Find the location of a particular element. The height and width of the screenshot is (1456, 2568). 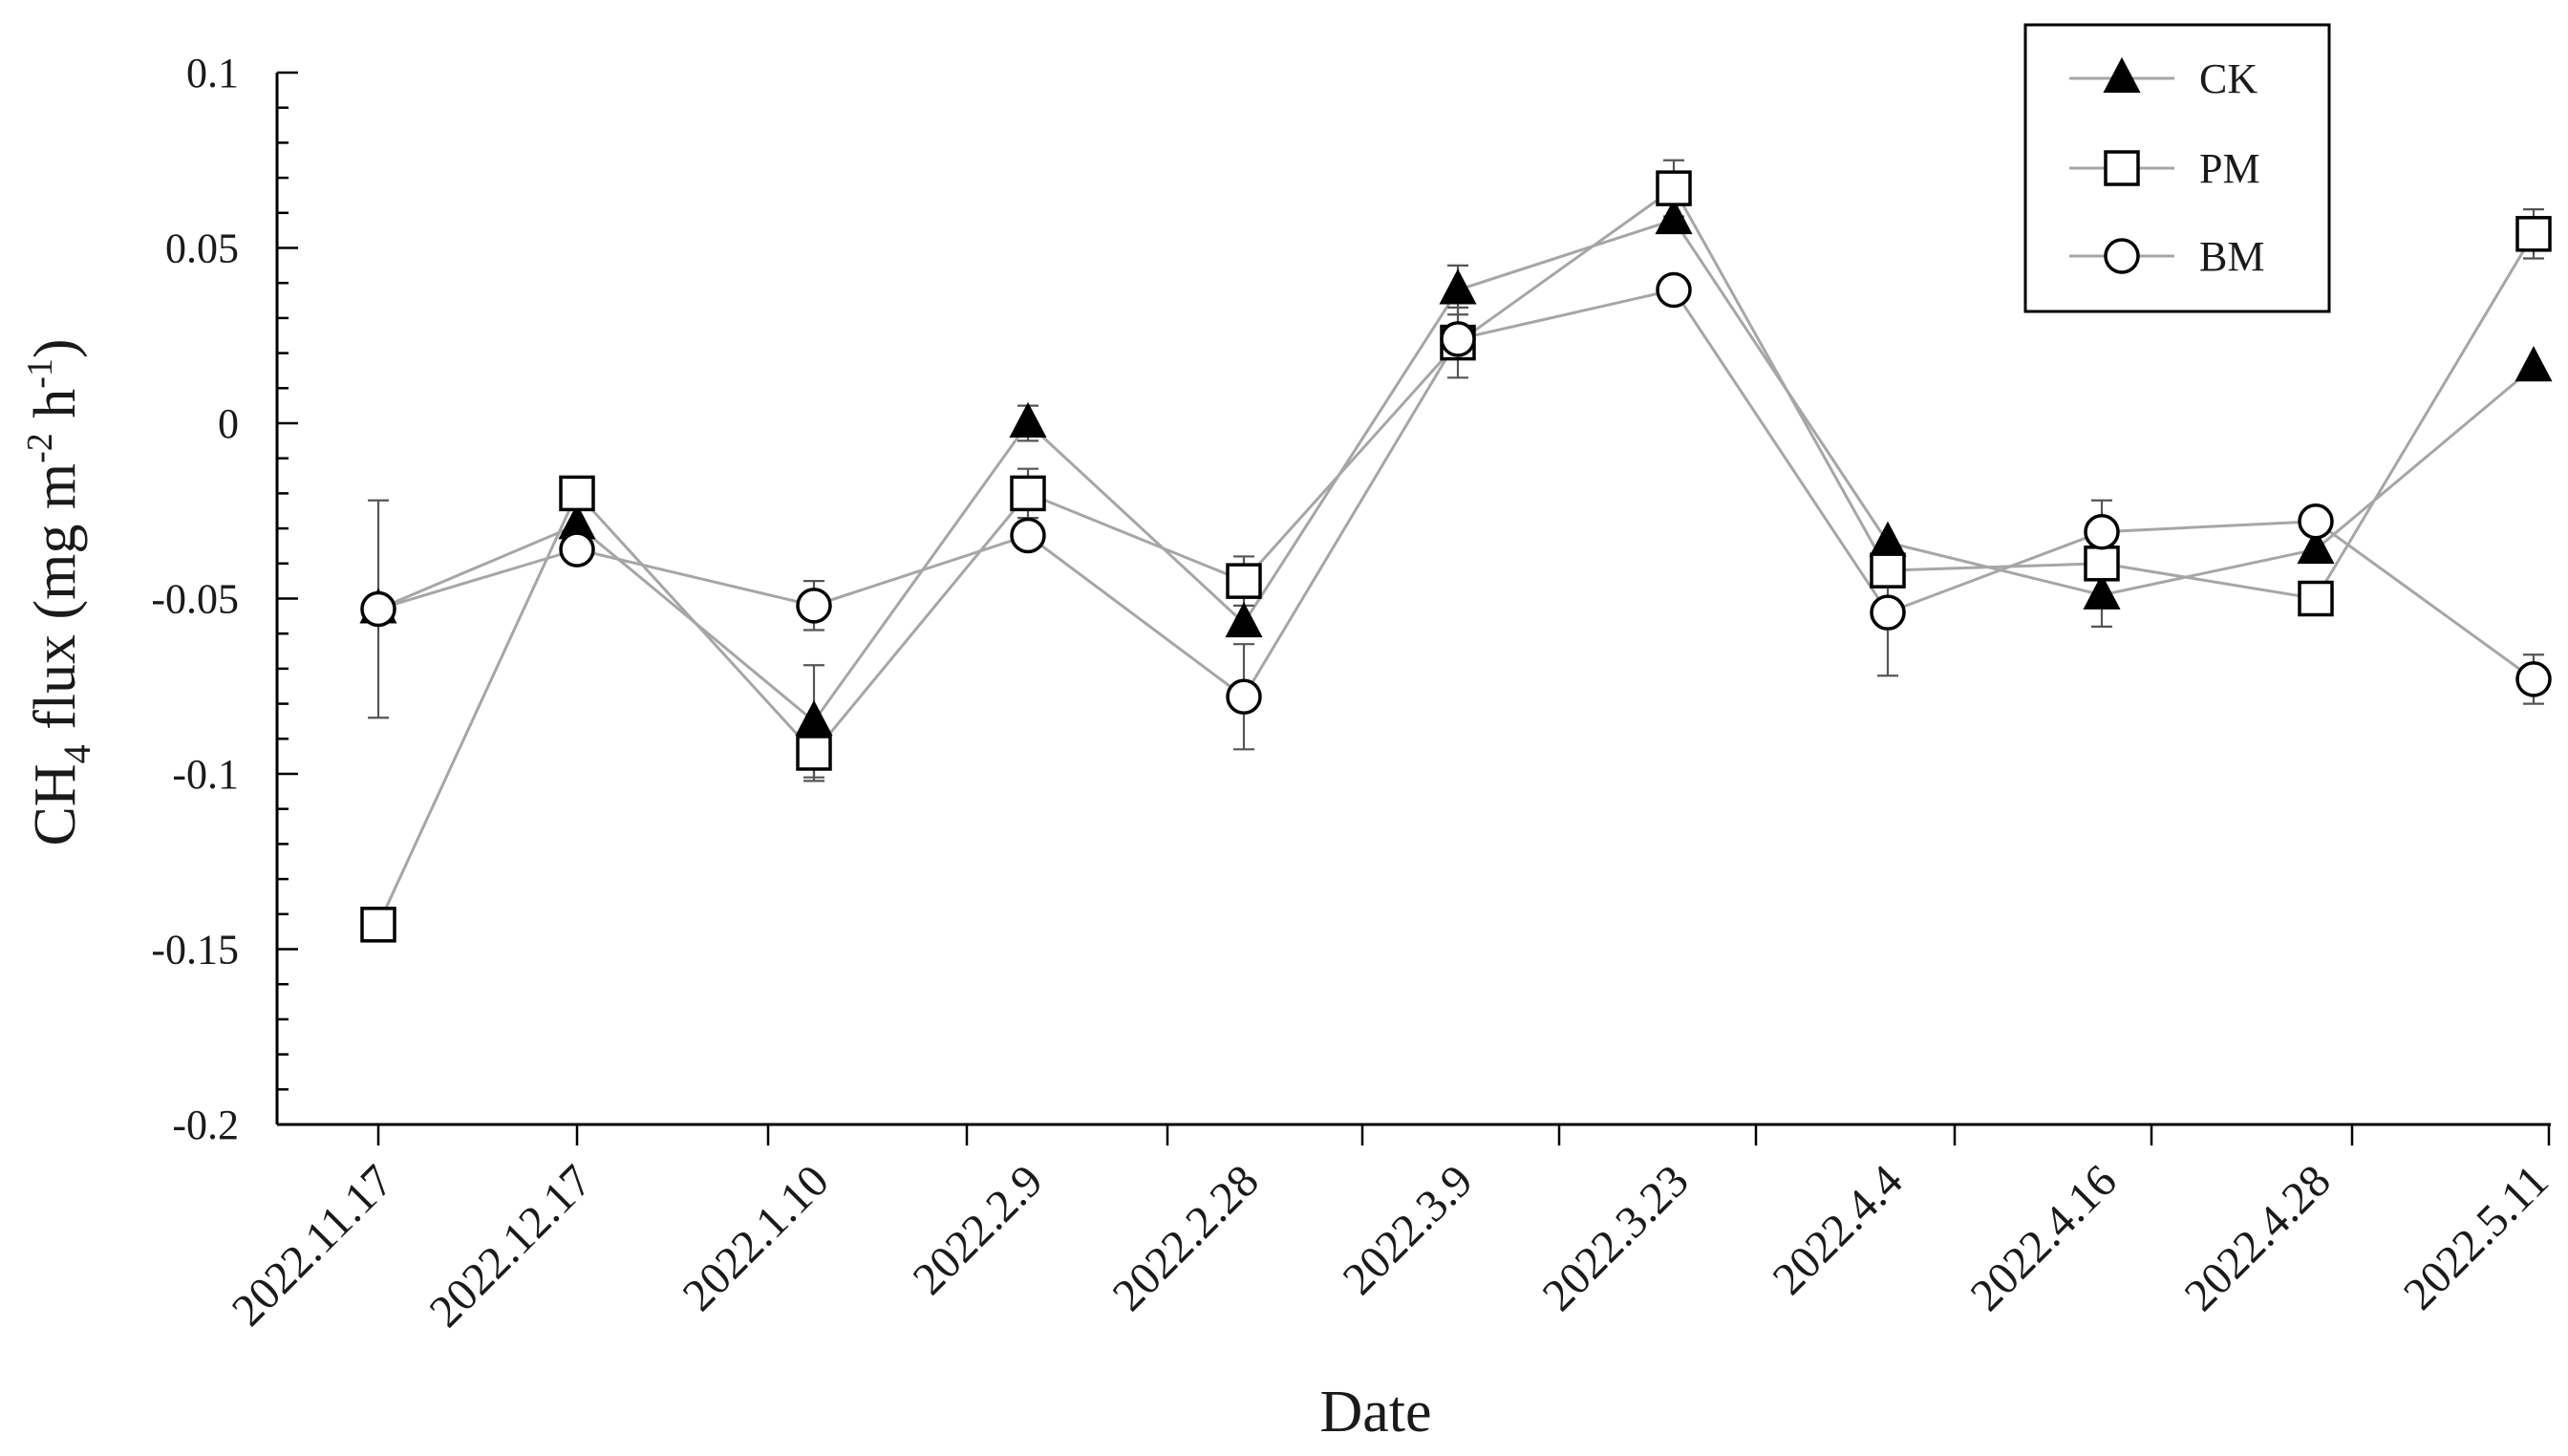

y-tick-label: -0.2 is located at coordinates (205, 1125).